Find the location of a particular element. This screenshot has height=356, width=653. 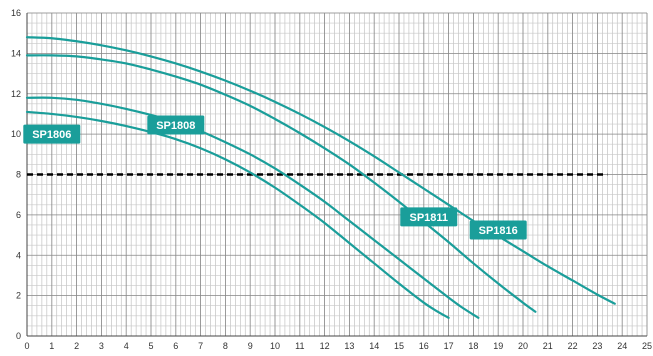

label-badge-sp1806 is located at coordinates (52, 134).